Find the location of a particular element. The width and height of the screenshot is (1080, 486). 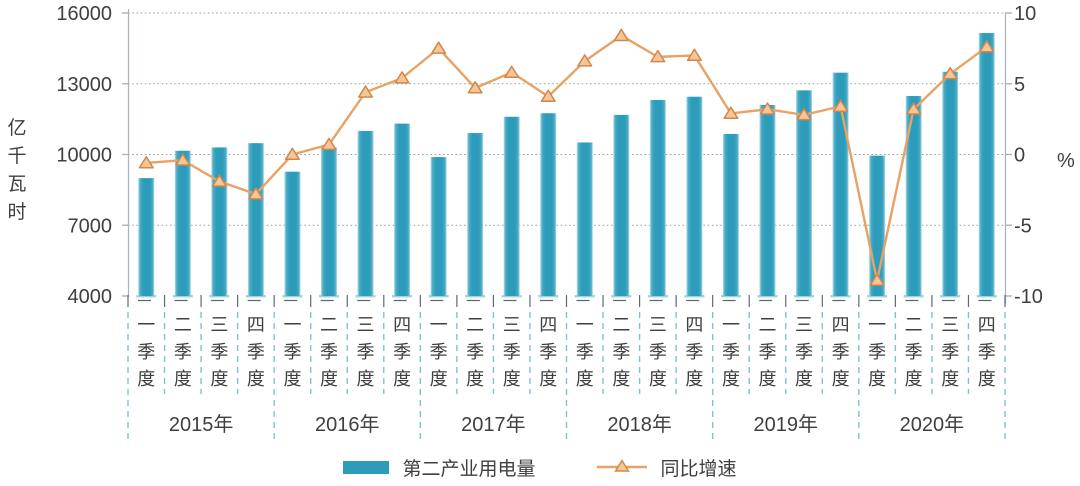

left-axis-unit-label: 亿 is located at coordinates (16, 128).